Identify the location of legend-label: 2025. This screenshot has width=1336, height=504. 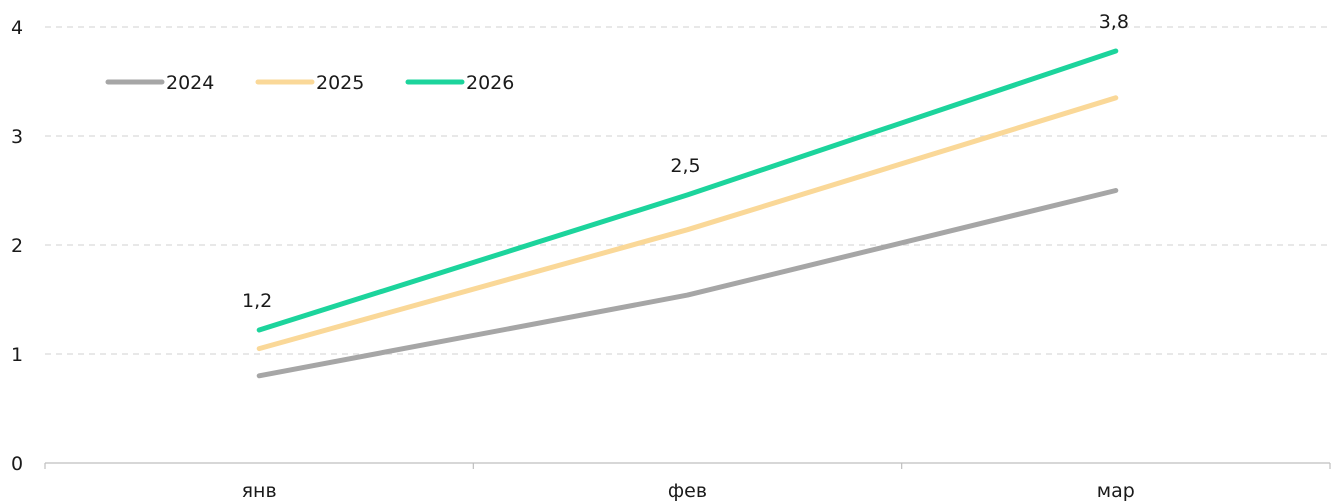
(340, 83).